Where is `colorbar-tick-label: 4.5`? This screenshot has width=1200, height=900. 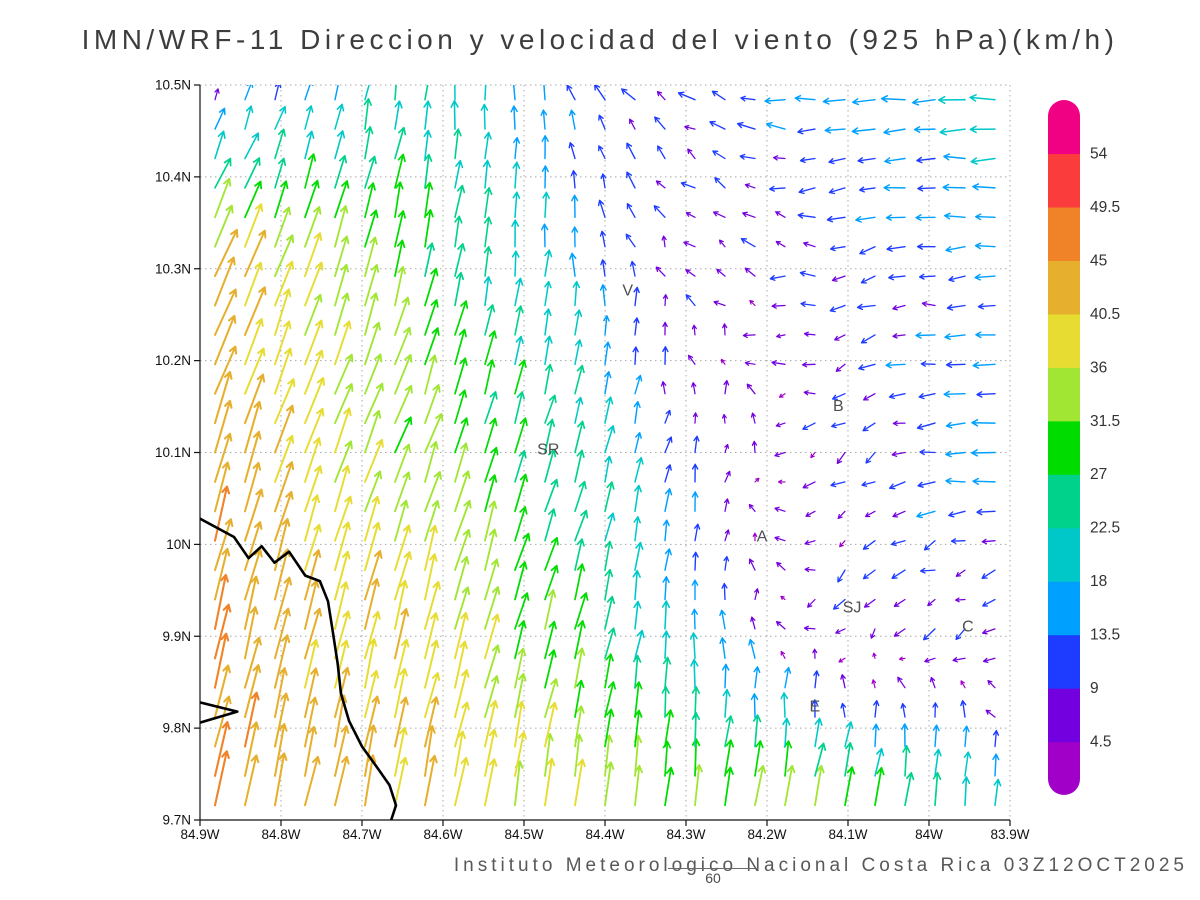
colorbar-tick-label: 4.5 is located at coordinates (1101, 742).